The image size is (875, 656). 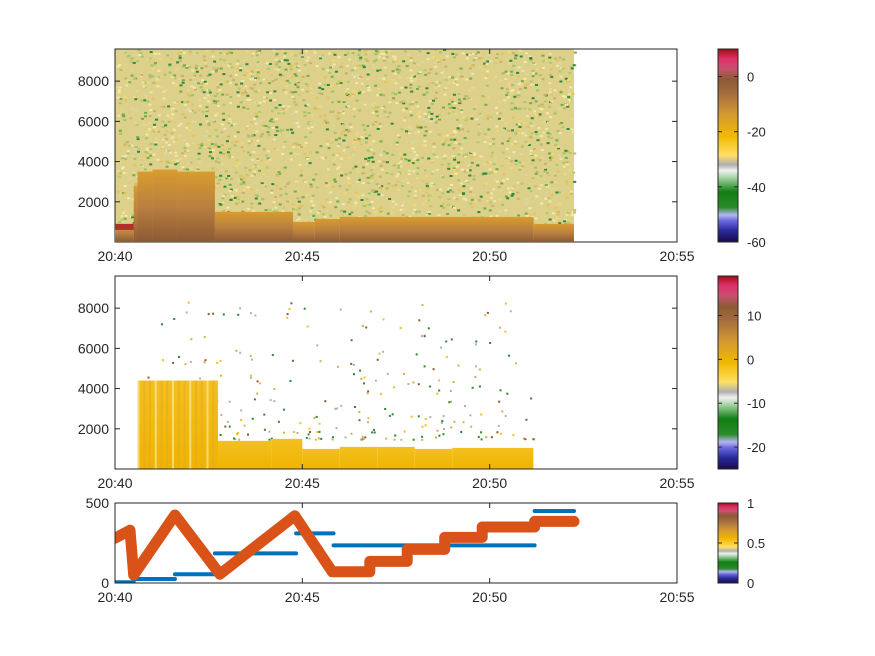 What do you see at coordinates (287, 453) in the screenshot?
I see `surface-segment` at bounding box center [287, 453].